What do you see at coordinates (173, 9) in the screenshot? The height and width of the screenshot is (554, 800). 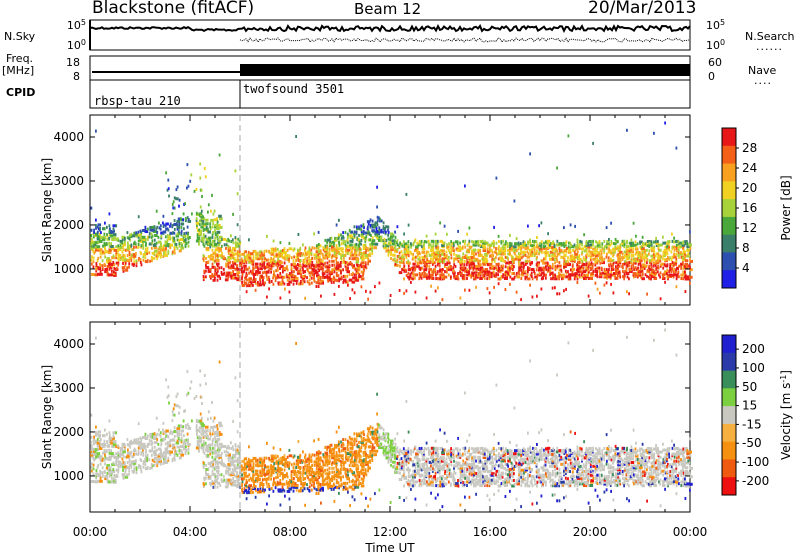 I see `station-title: Blackstone (fitACF)` at bounding box center [173, 9].